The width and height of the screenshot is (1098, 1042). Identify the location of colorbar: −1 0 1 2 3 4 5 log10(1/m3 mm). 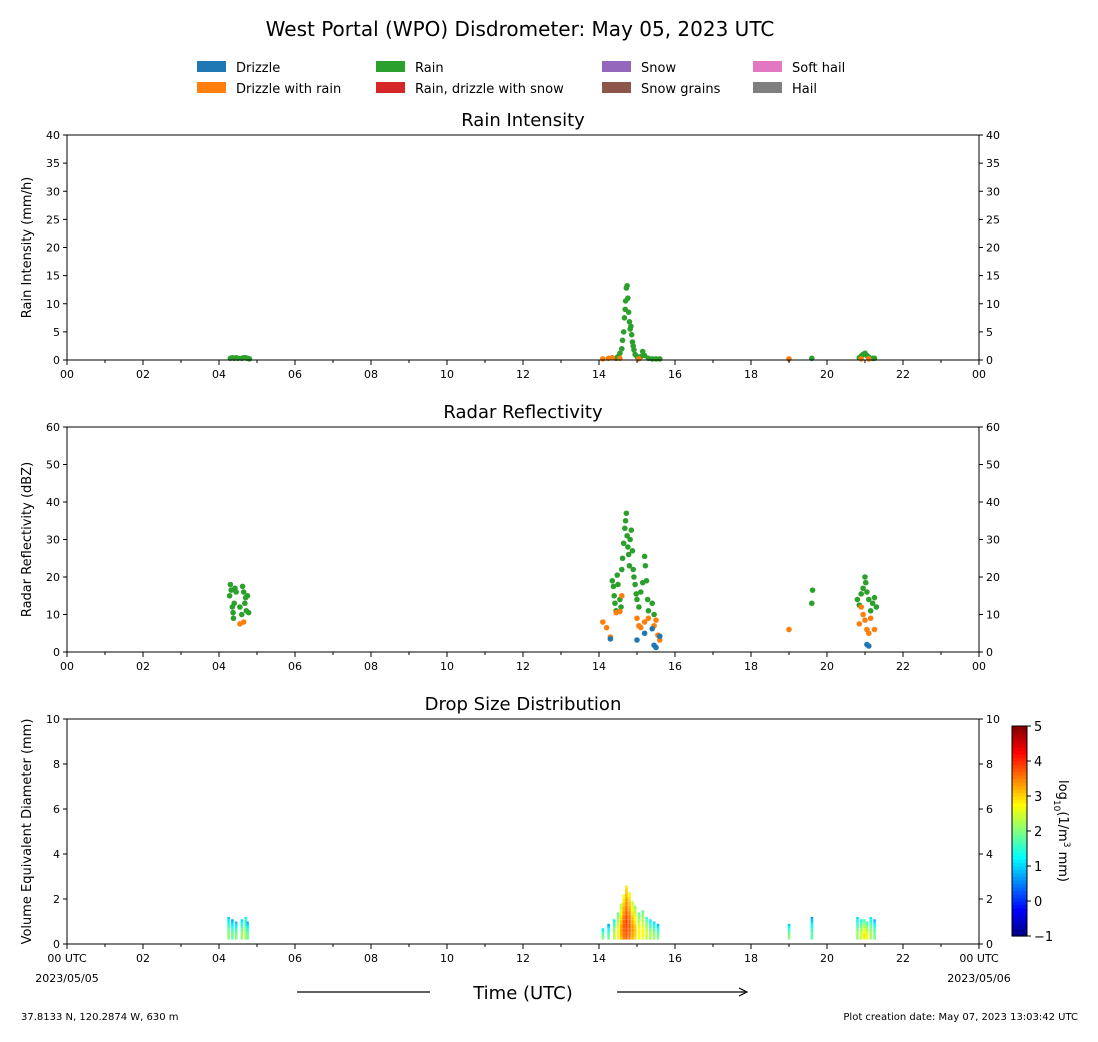
(1041, 832).